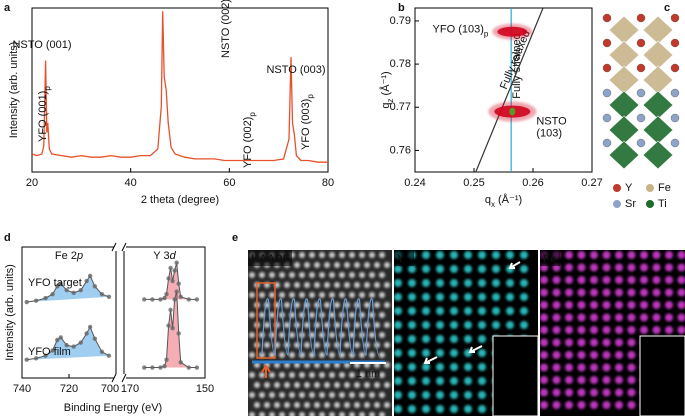 The height and width of the screenshot is (416, 685). I want to click on atom, so click(641, 118).